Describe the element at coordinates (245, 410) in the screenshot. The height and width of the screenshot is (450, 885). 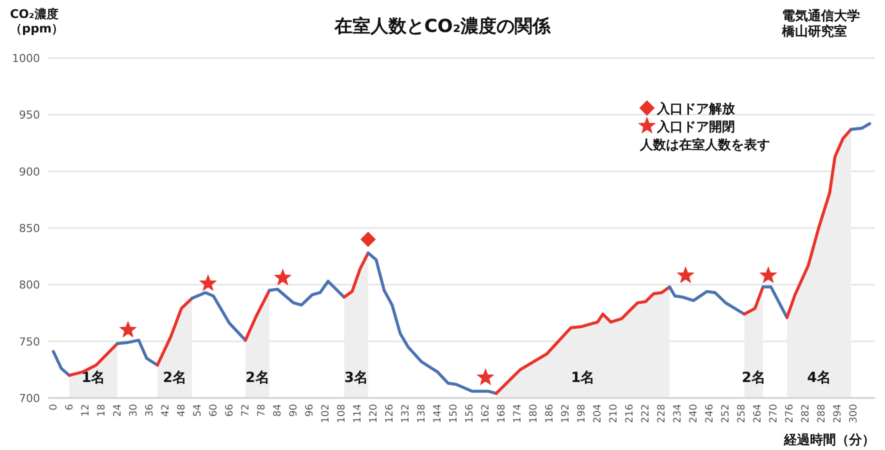
I see `x-tick-label: 72` at that location.